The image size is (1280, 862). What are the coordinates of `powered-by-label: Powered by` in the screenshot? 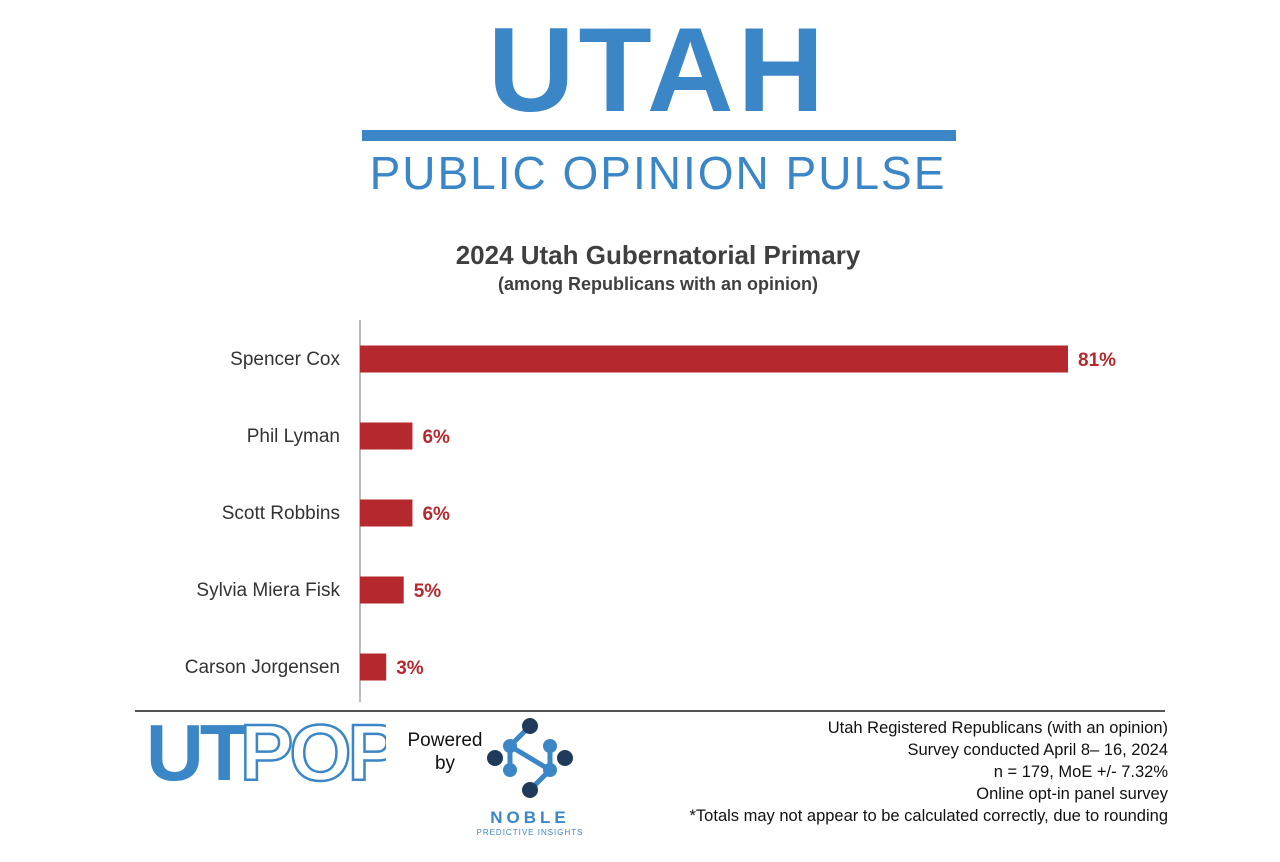 It's located at (445, 753).